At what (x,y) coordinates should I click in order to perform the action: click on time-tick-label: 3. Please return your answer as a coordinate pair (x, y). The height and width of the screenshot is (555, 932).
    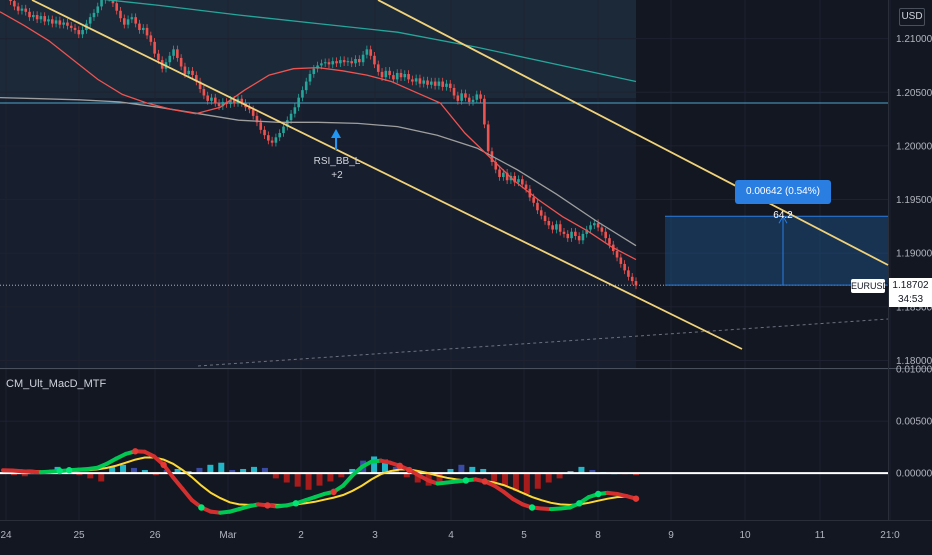
    Looking at the image, I should click on (375, 535).